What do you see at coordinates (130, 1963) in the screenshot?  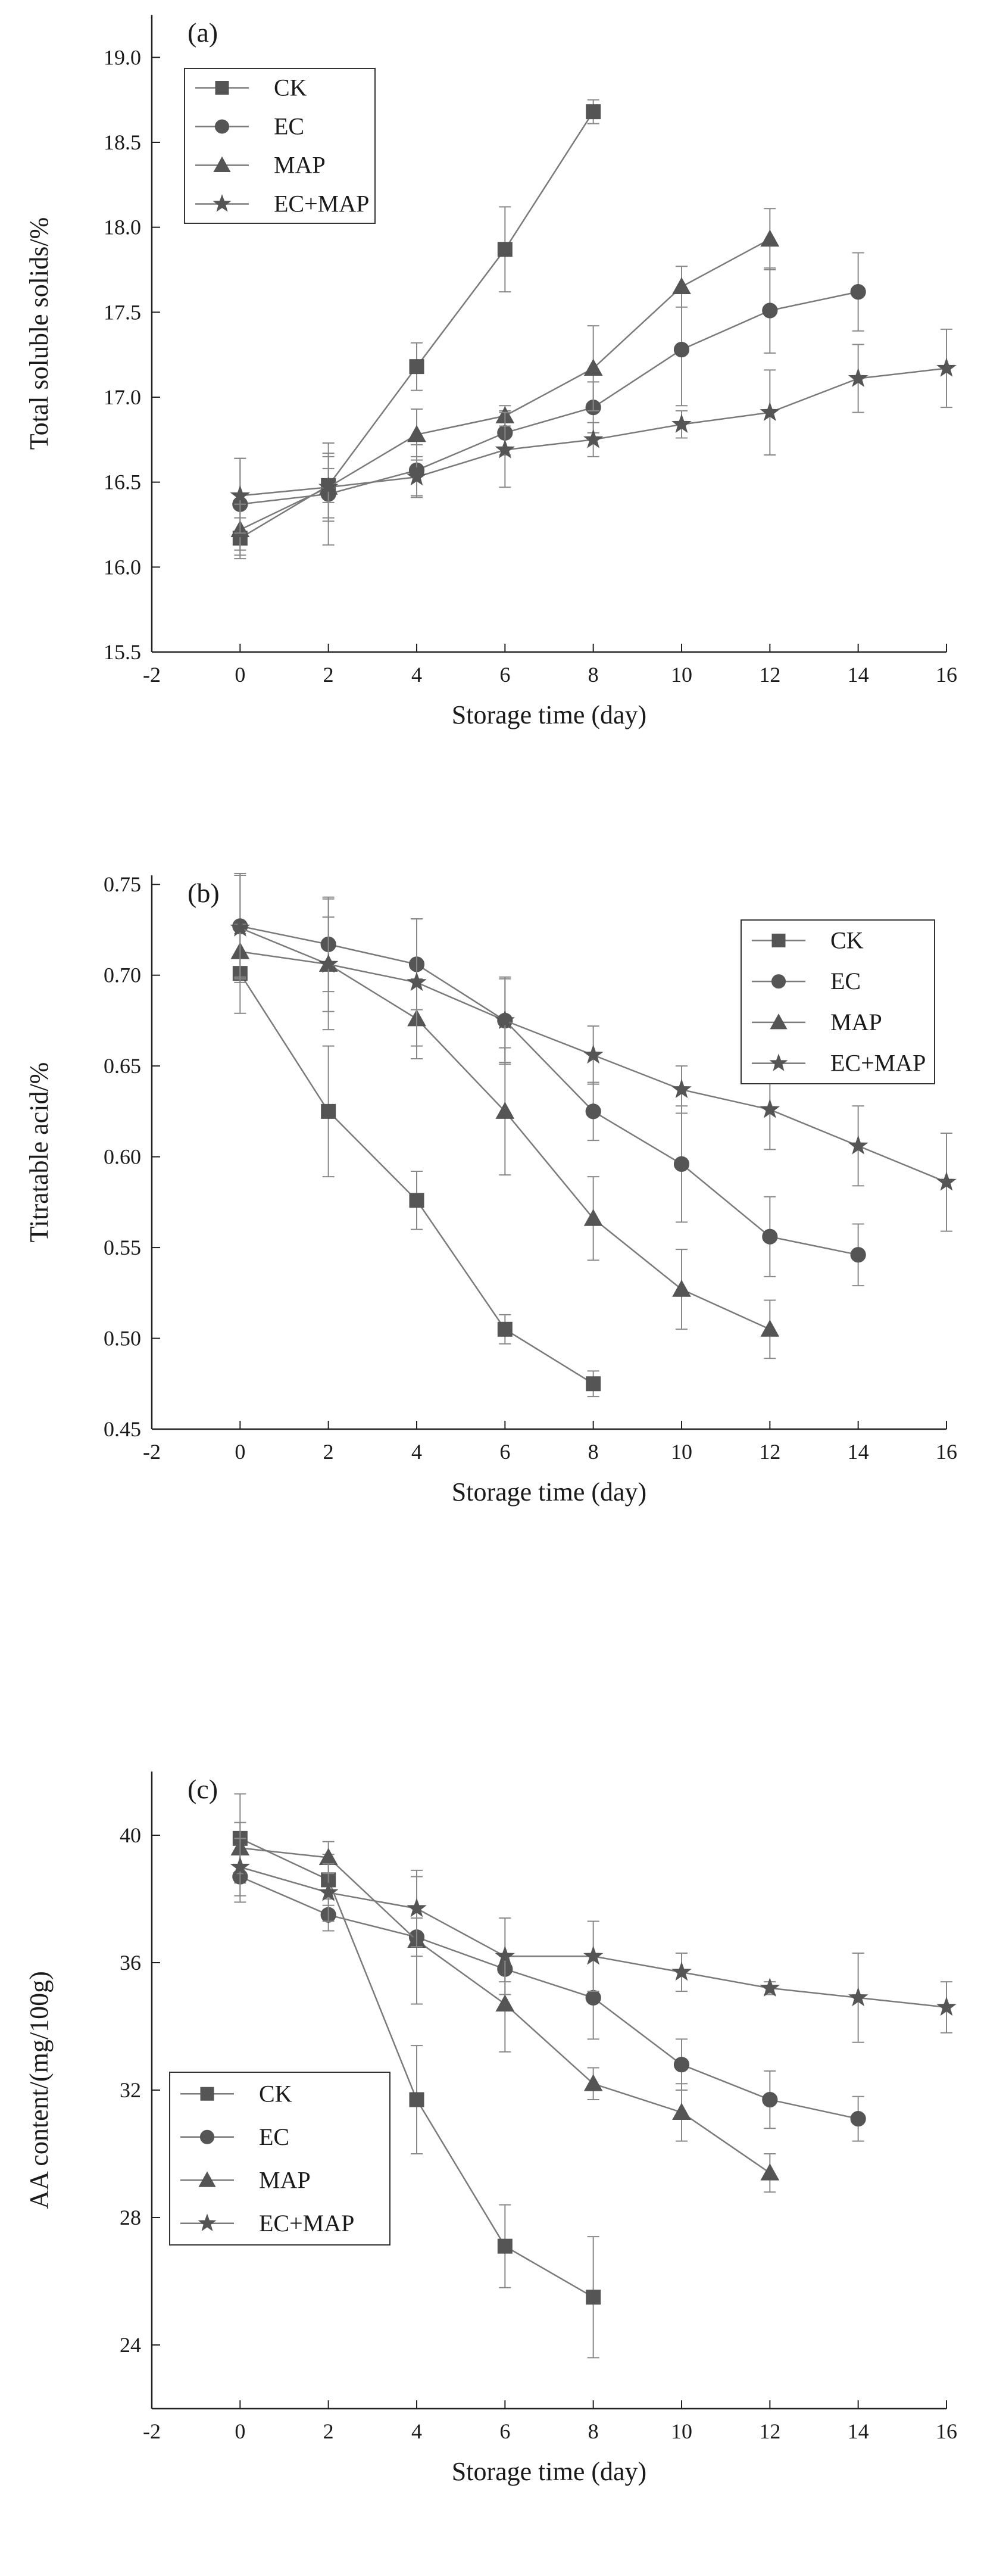 I see `y-tick-label: 36` at bounding box center [130, 1963].